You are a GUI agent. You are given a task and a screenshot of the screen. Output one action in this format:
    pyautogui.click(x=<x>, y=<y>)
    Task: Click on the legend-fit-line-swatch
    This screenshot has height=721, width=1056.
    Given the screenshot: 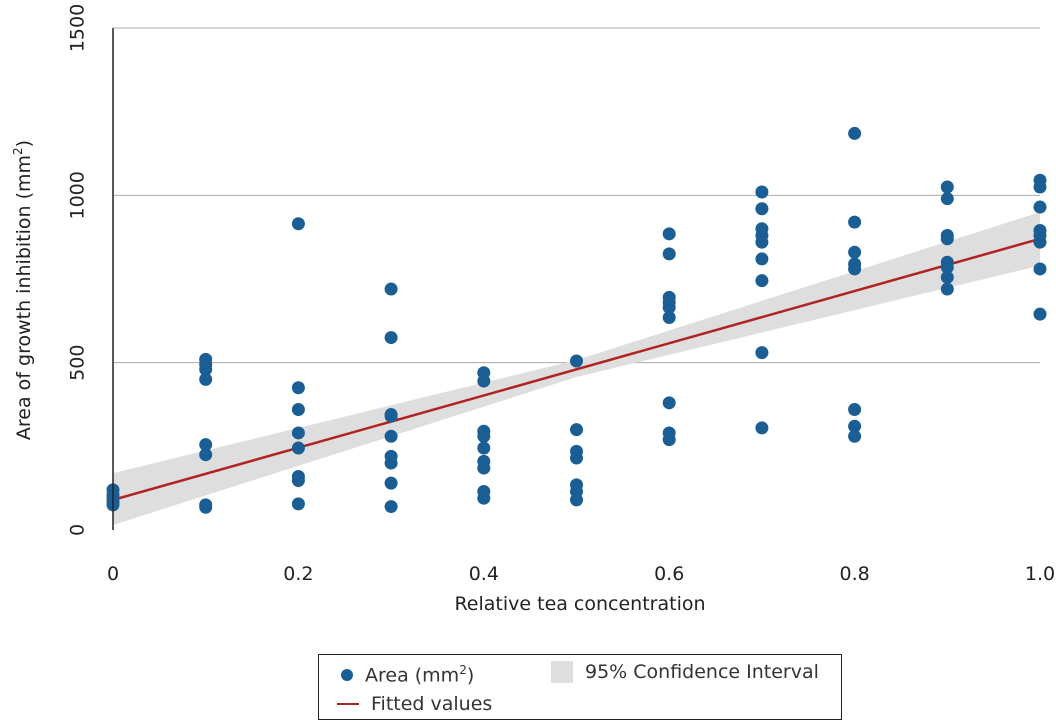 What is the action you would take?
    pyautogui.click(x=348, y=704)
    